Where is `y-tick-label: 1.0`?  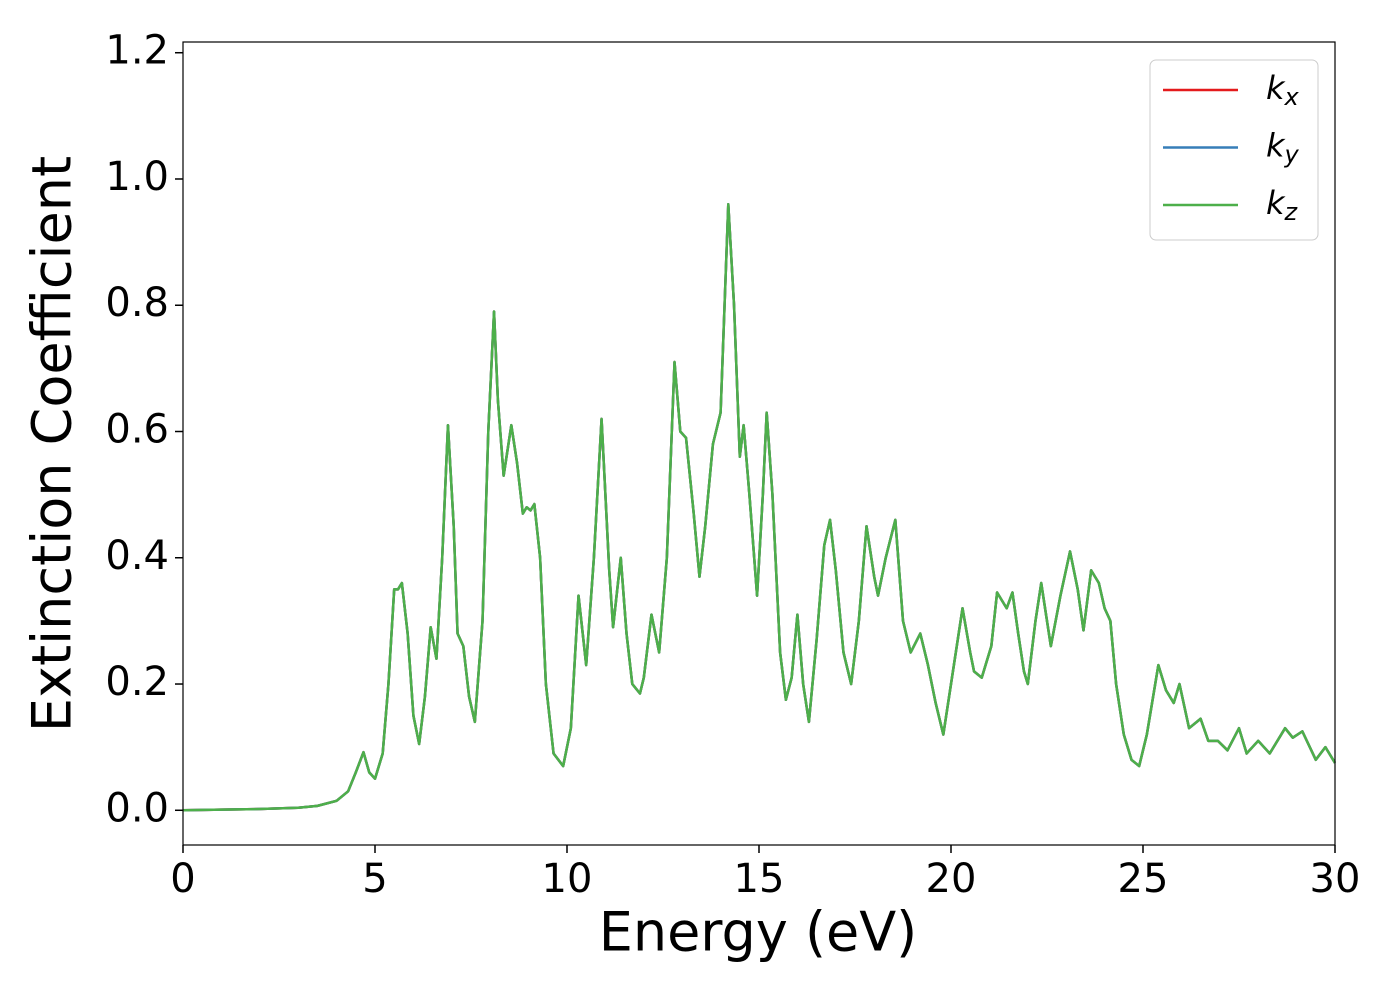 y-tick-label: 1.0 is located at coordinates (137, 177).